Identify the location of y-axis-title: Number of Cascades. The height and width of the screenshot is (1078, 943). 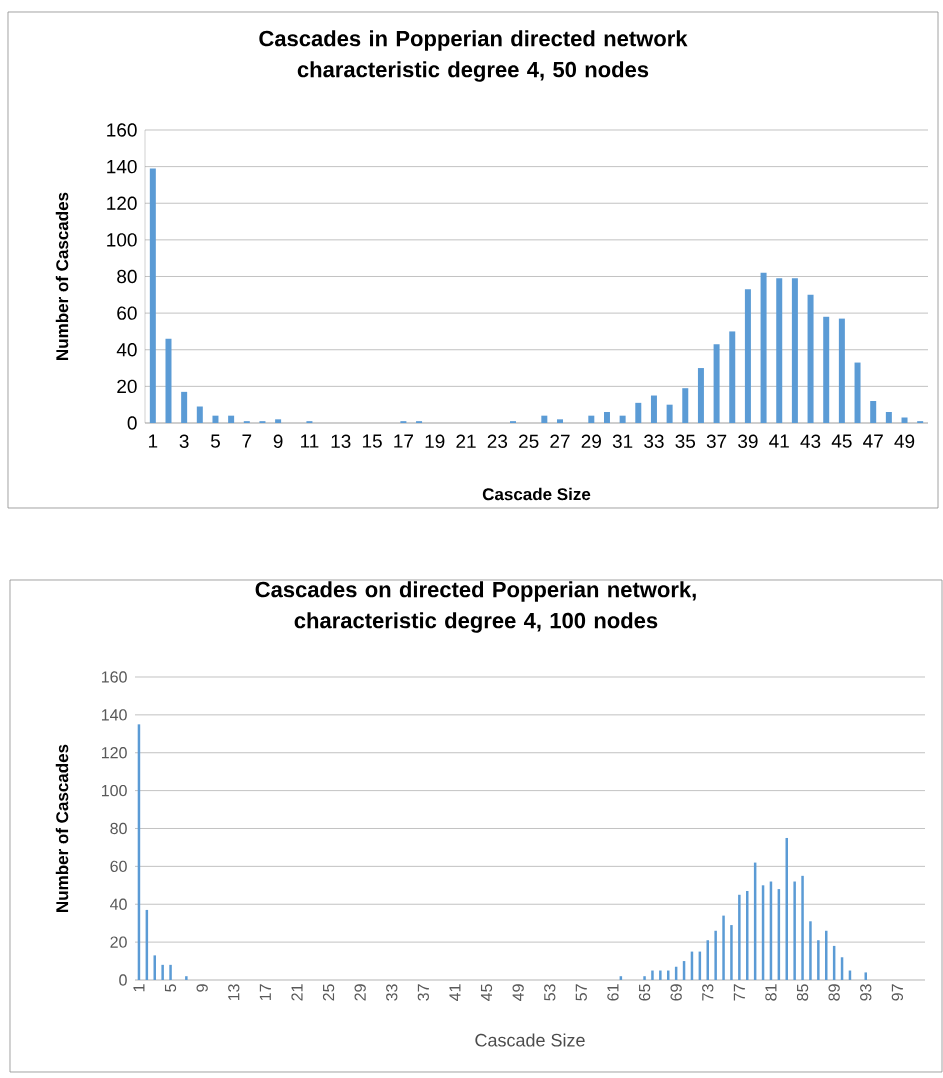
(62, 276).